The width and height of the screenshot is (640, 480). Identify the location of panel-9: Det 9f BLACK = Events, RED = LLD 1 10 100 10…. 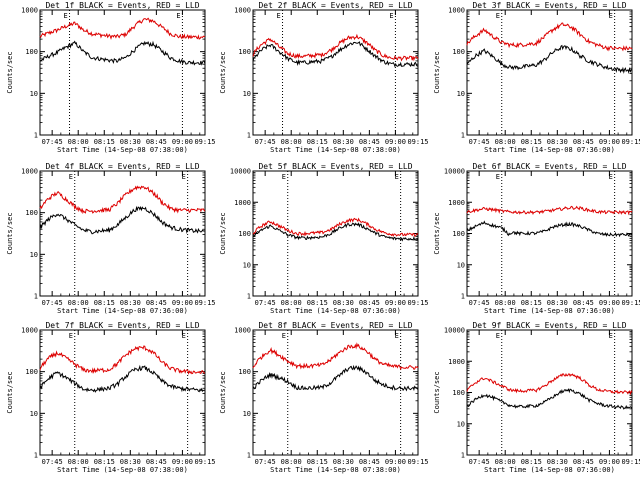
(536, 397).